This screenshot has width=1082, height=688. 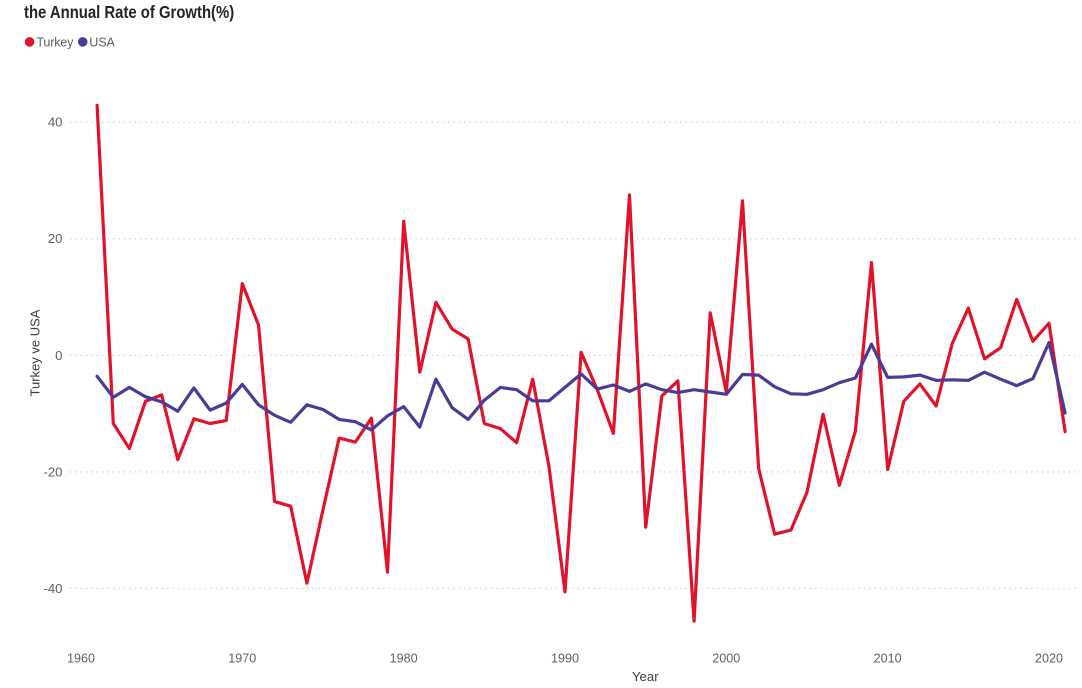 I want to click on svg-text: 1980, so click(x=404, y=658).